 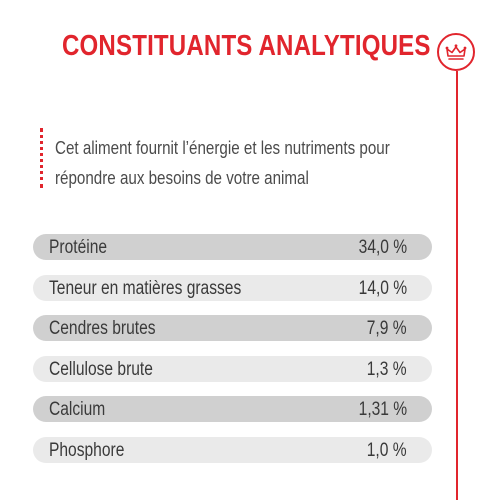 I want to click on dotted-accent-line, so click(x=43, y=158).